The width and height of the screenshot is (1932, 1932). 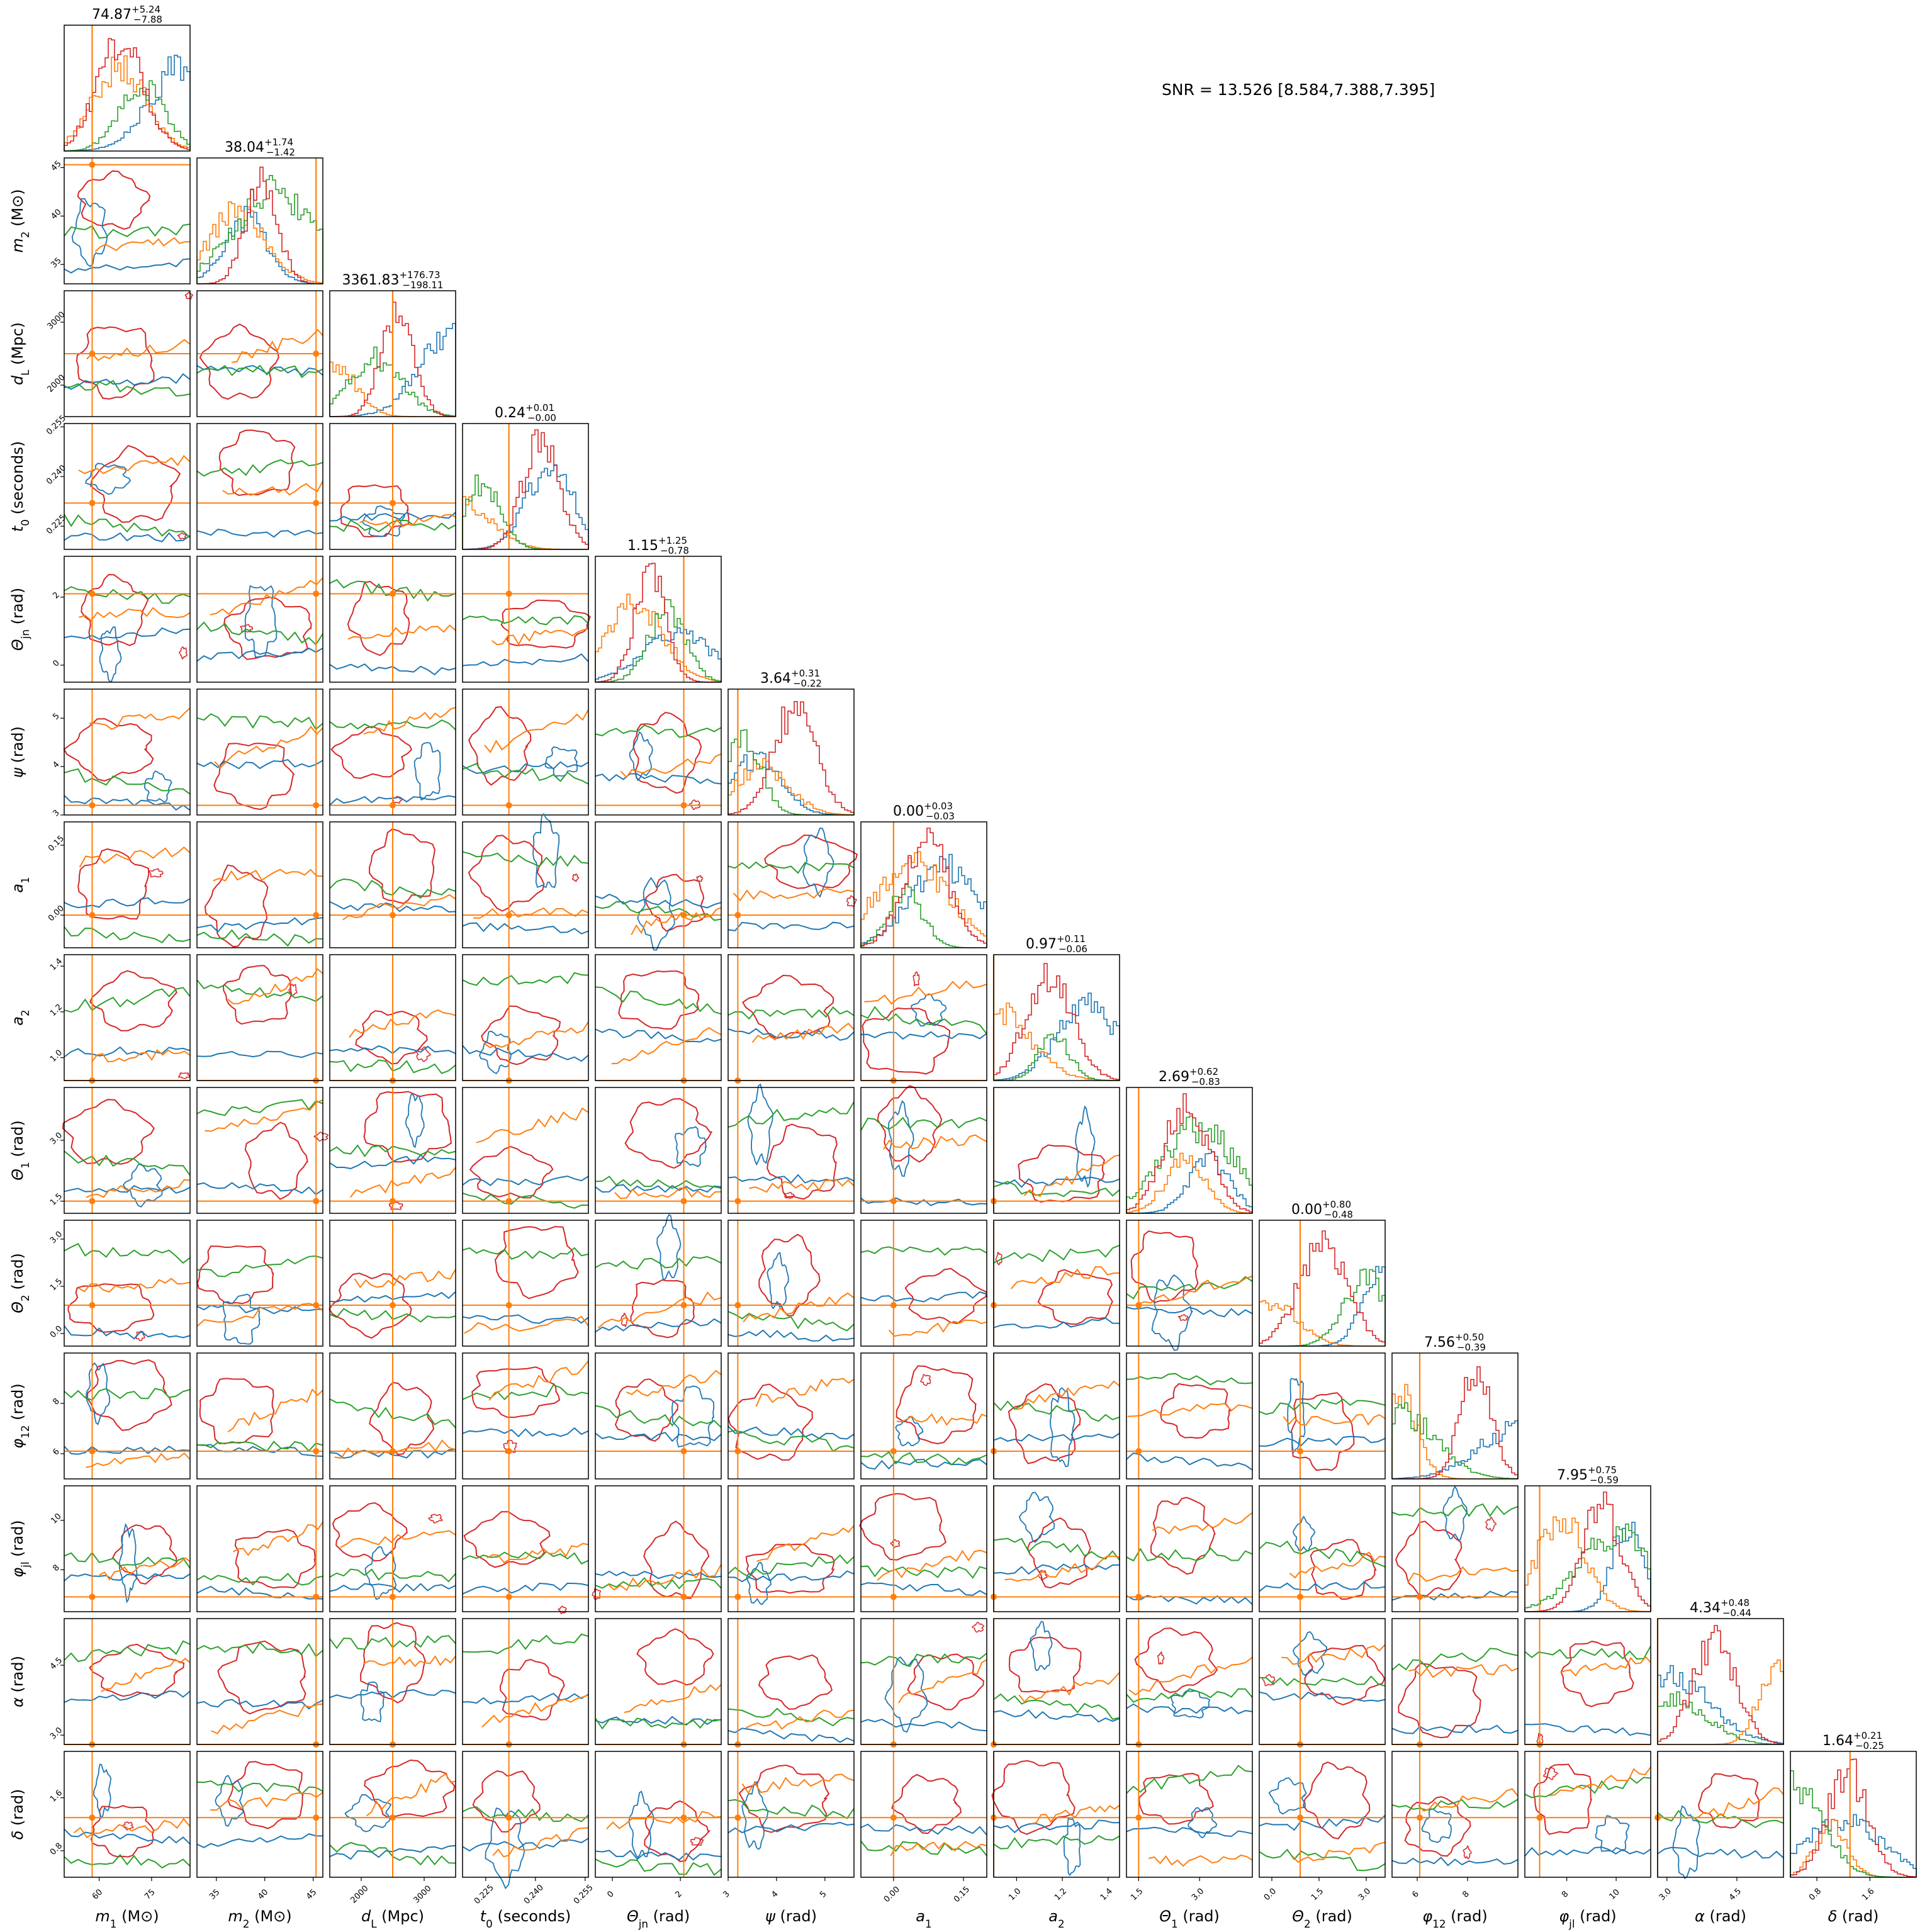 I want to click on x-axis-label-0: m1 (M⊙), so click(x=127, y=1918).